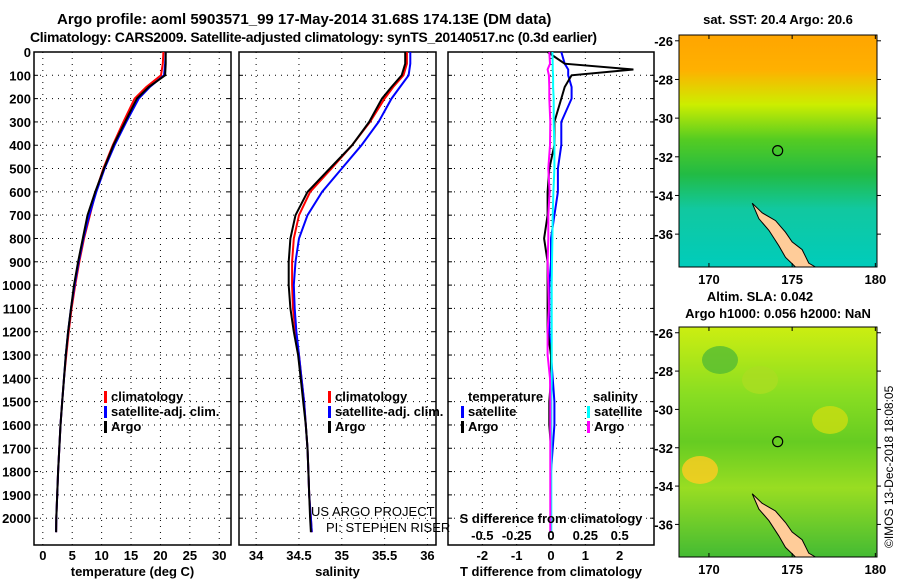 The image size is (900, 580). I want to click on y-tick-label: 1500, so click(16, 402).